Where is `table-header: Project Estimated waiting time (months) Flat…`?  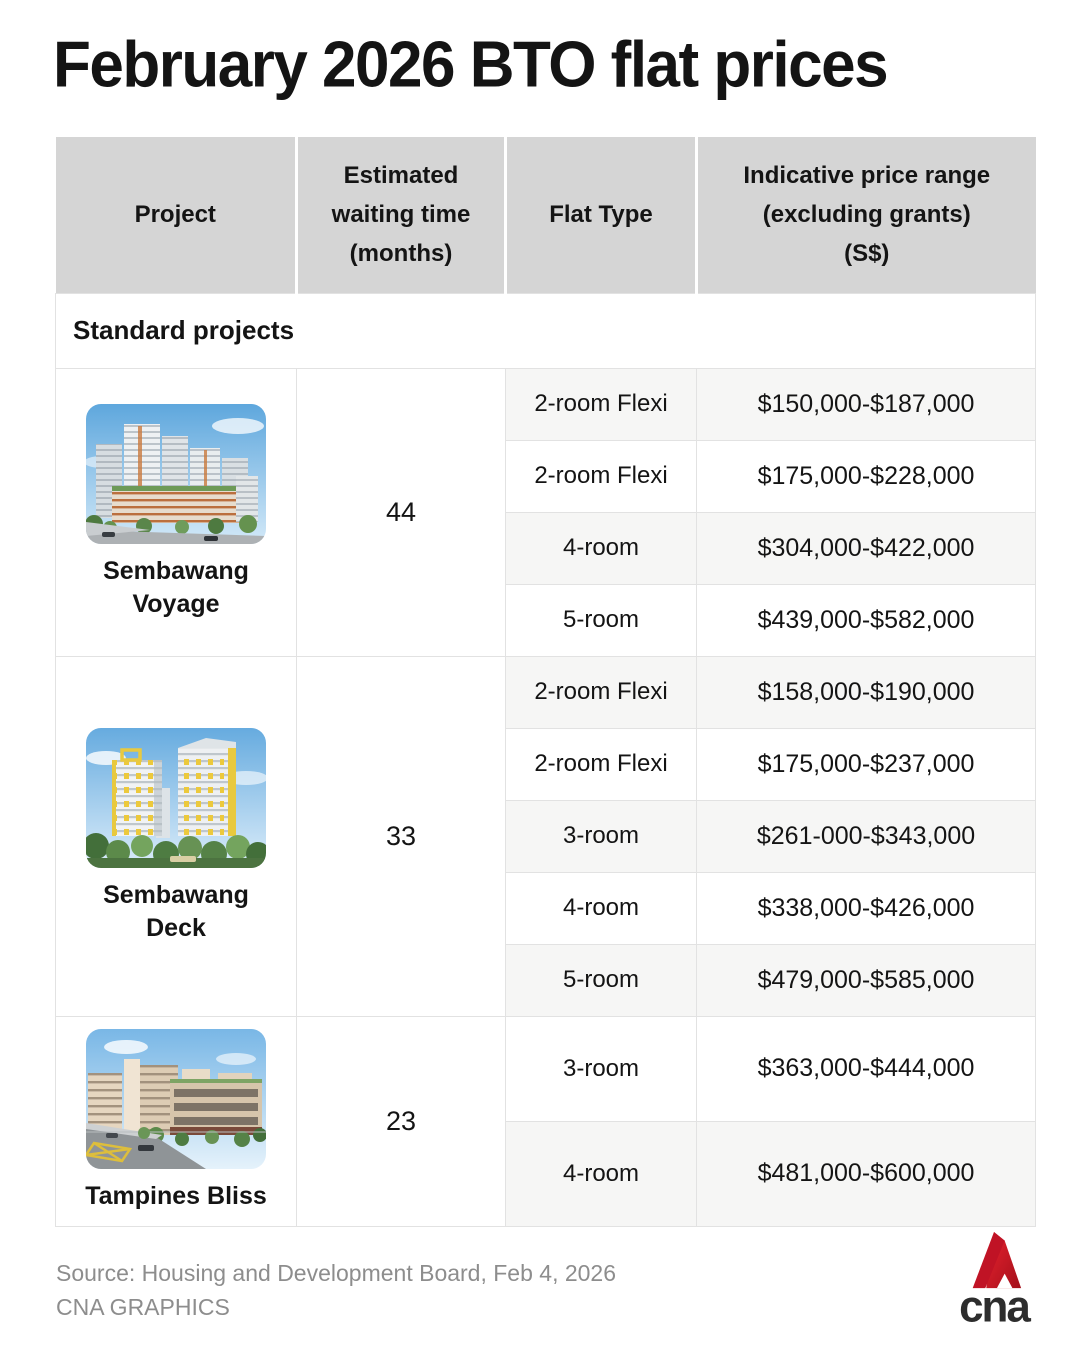
table-header: Project Estimated waiting time (months) Flat… is located at coordinates (545, 215).